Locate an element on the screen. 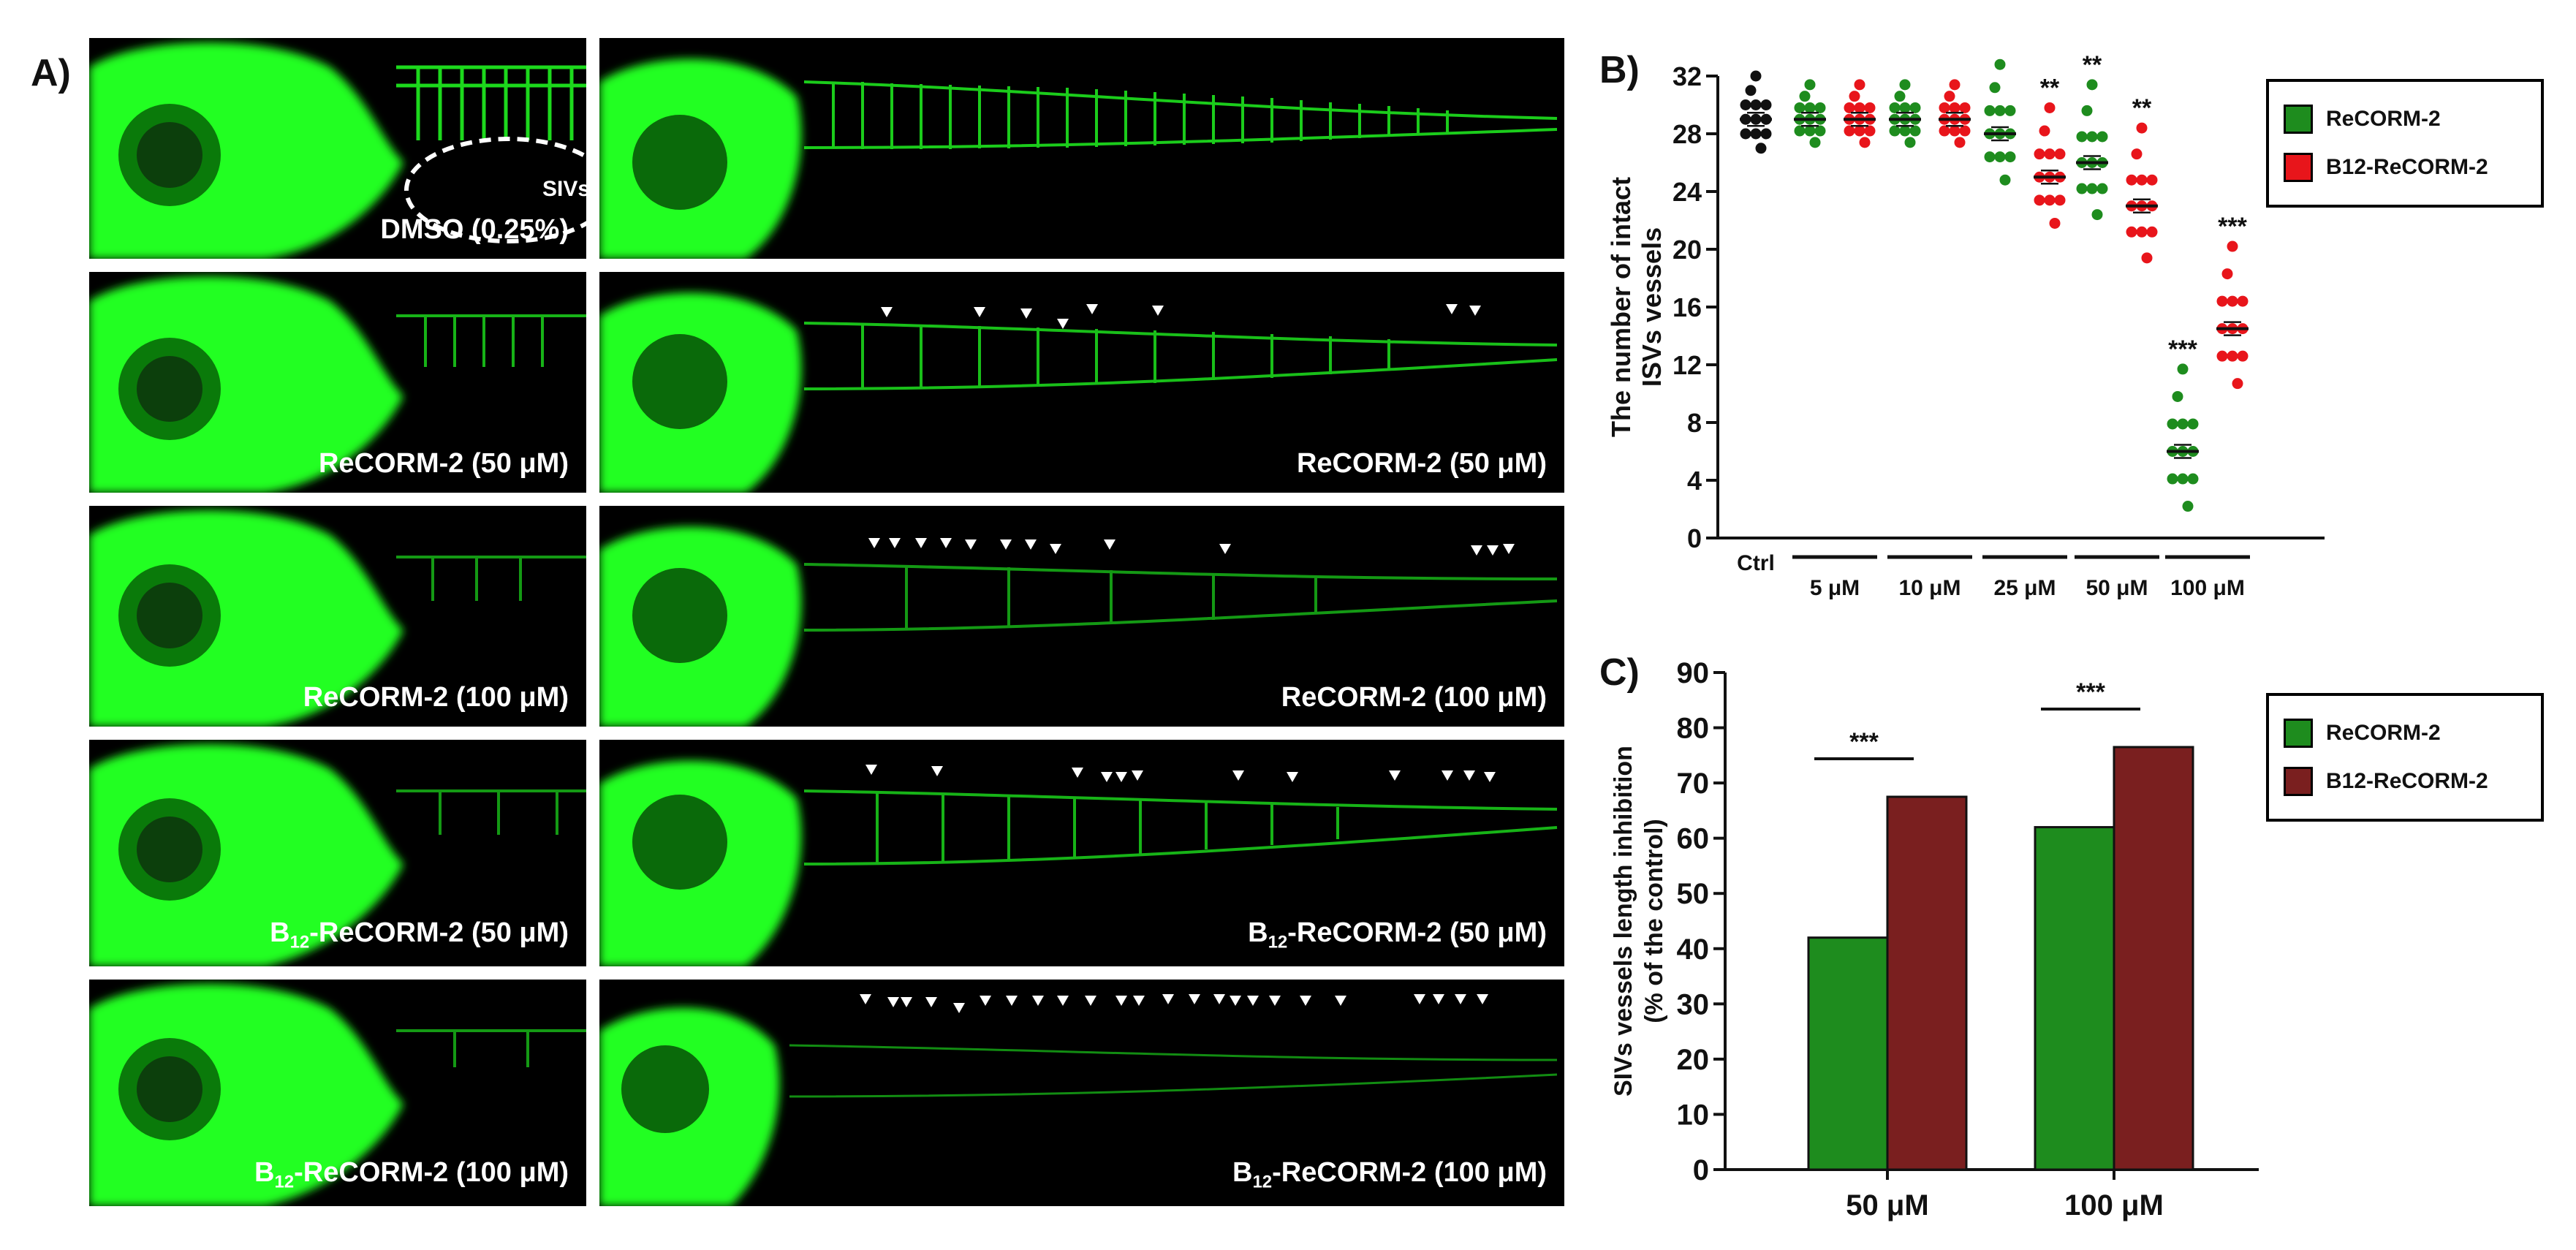  tile-label-b12-50-body: B12-ReCORM-2 (50 μM) is located at coordinates (1397, 935).